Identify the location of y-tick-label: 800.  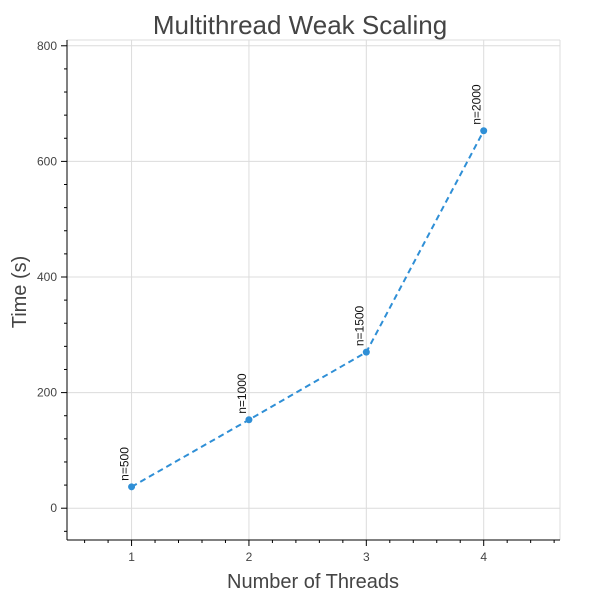
(47, 46).